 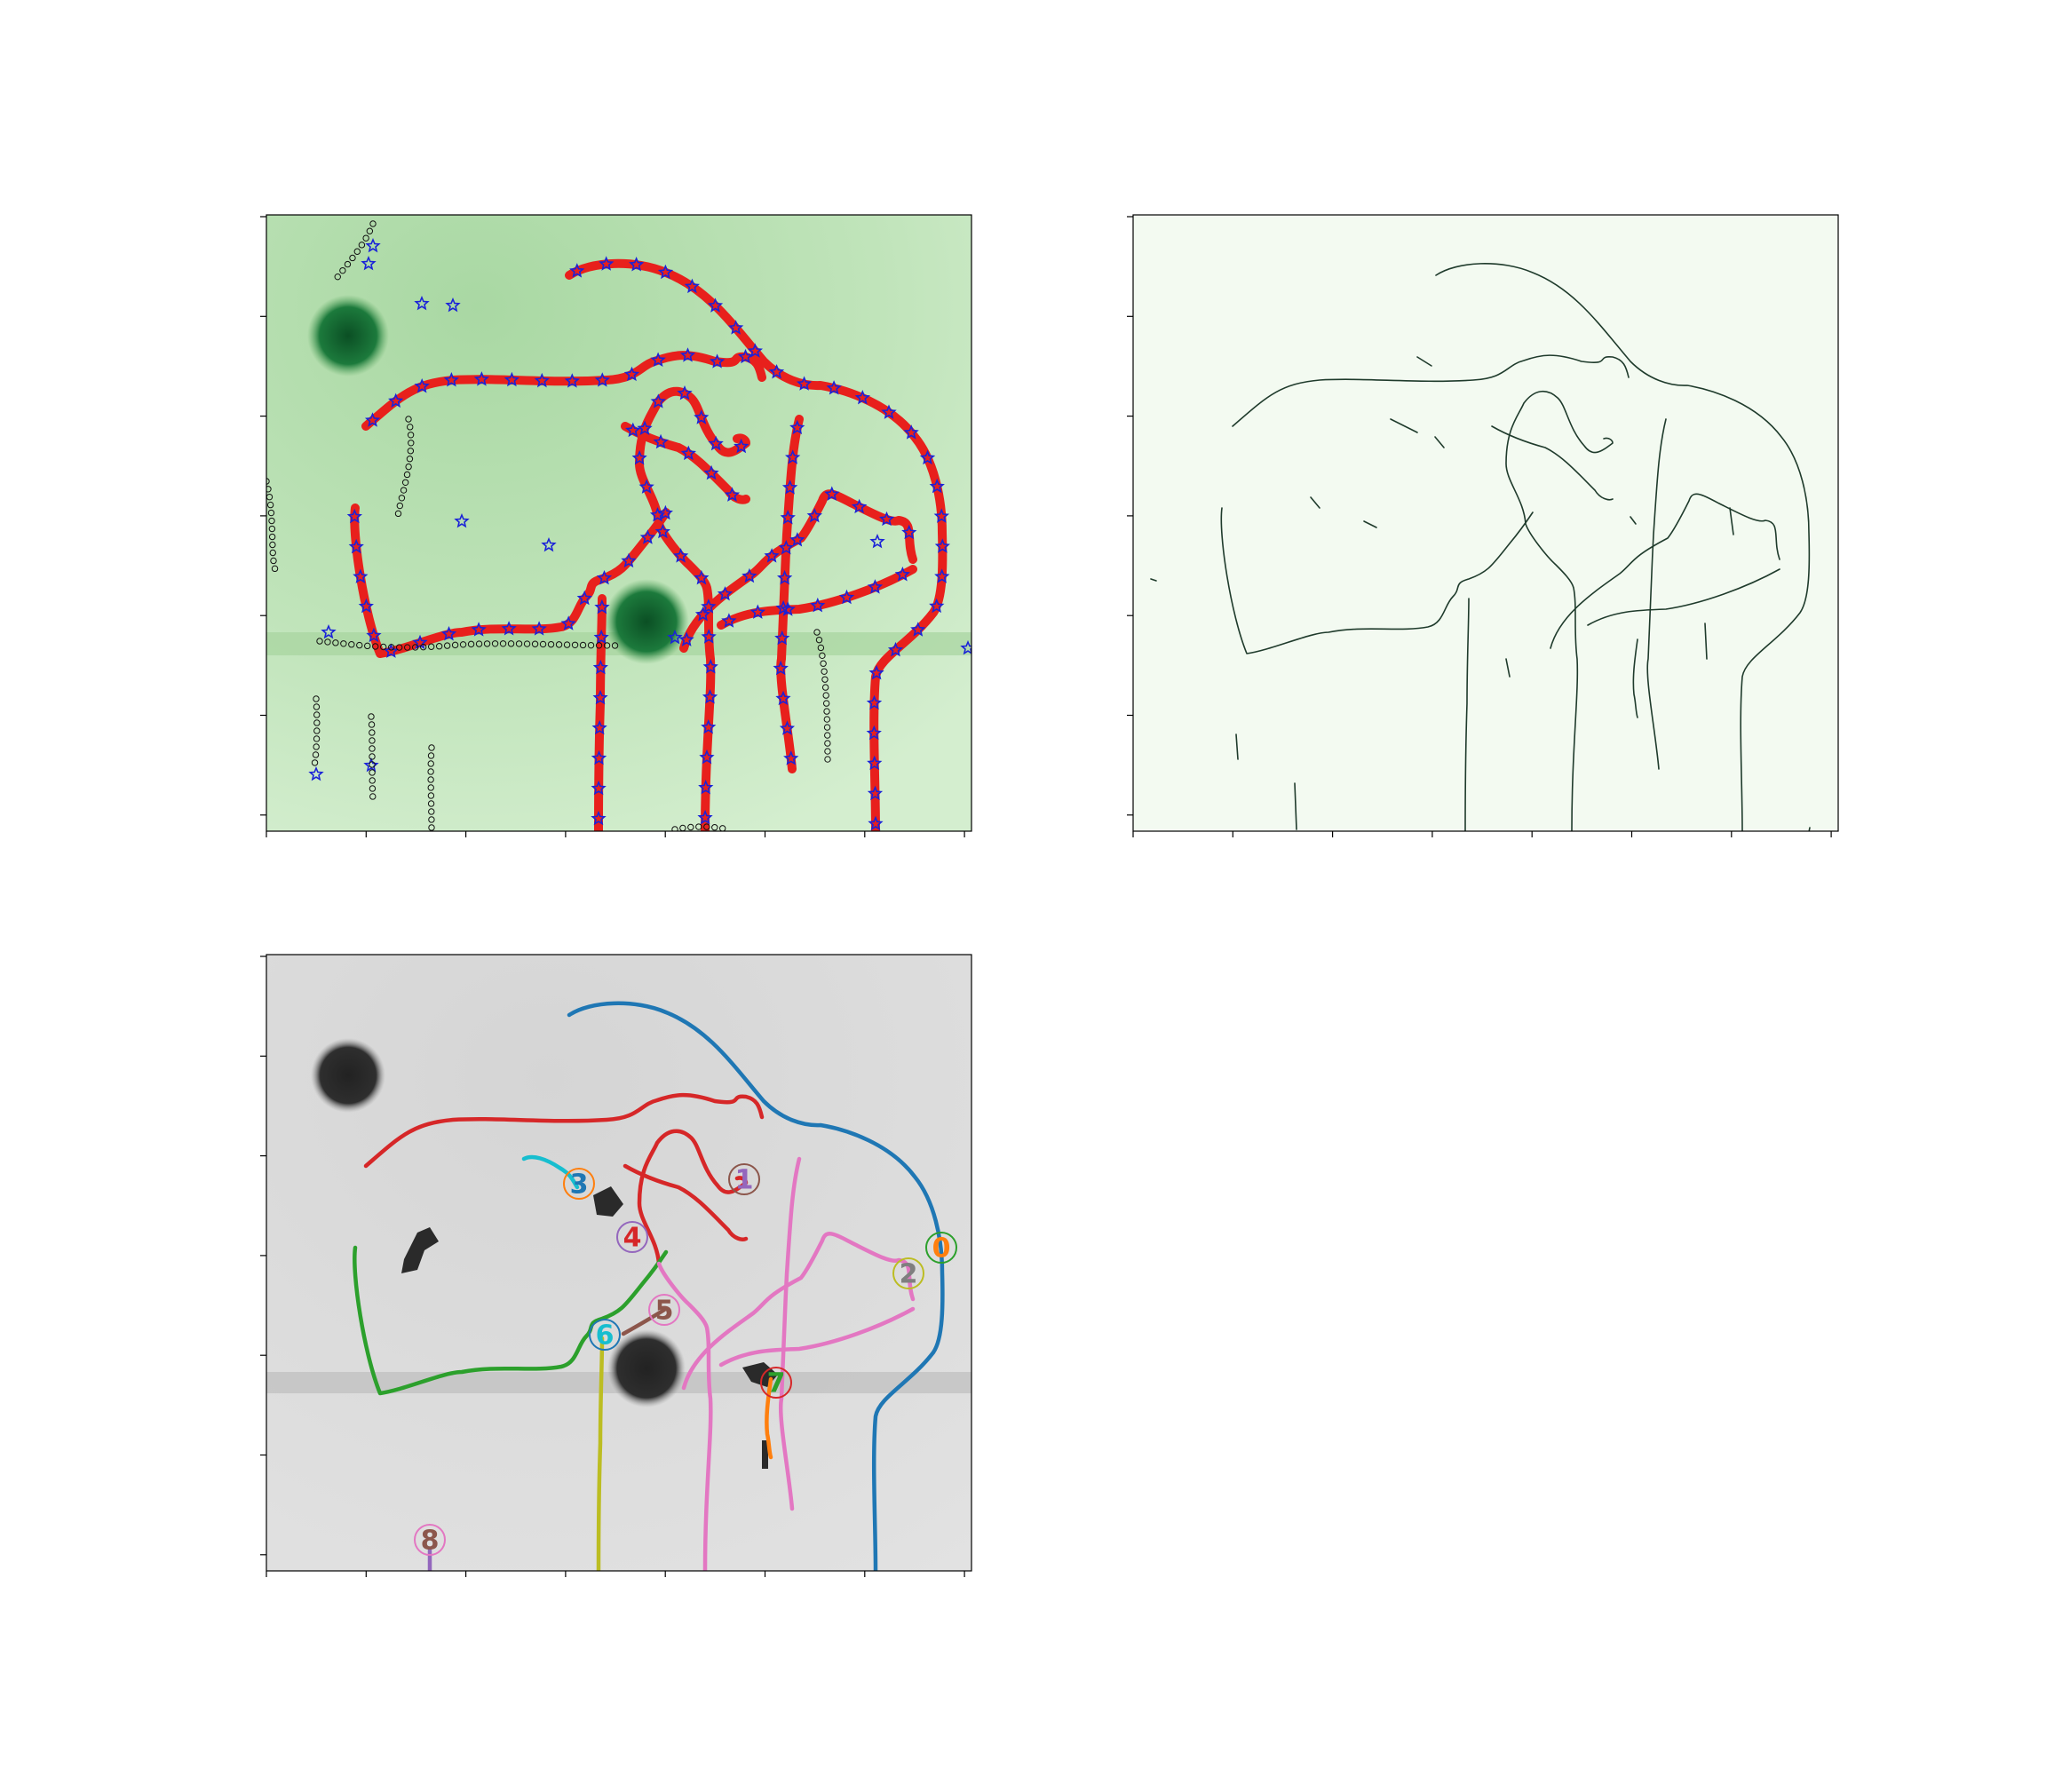 What do you see at coordinates (693, 457) in the screenshot?
I see `red-track-redloop` at bounding box center [693, 457].